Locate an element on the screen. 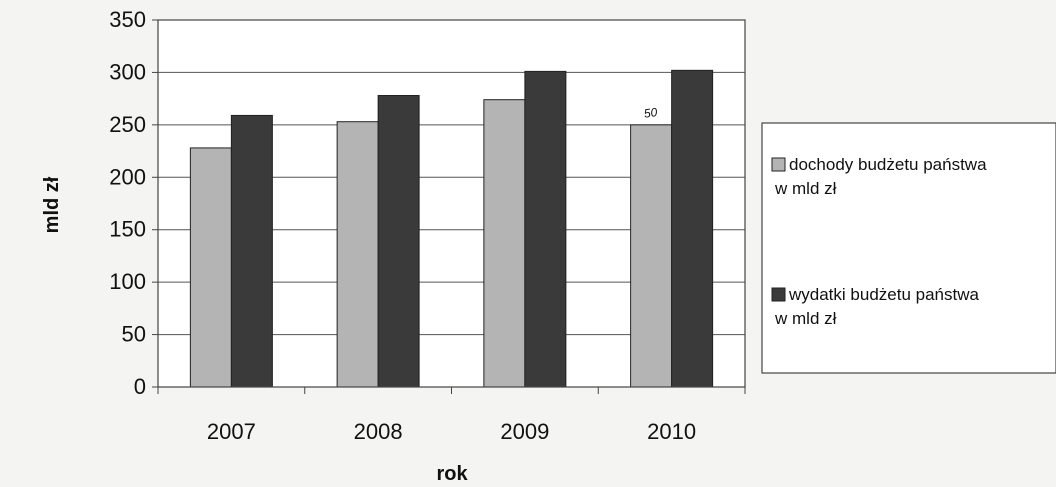 The width and height of the screenshot is (1056, 487). y-tick-label: 50 is located at coordinates (134, 334).